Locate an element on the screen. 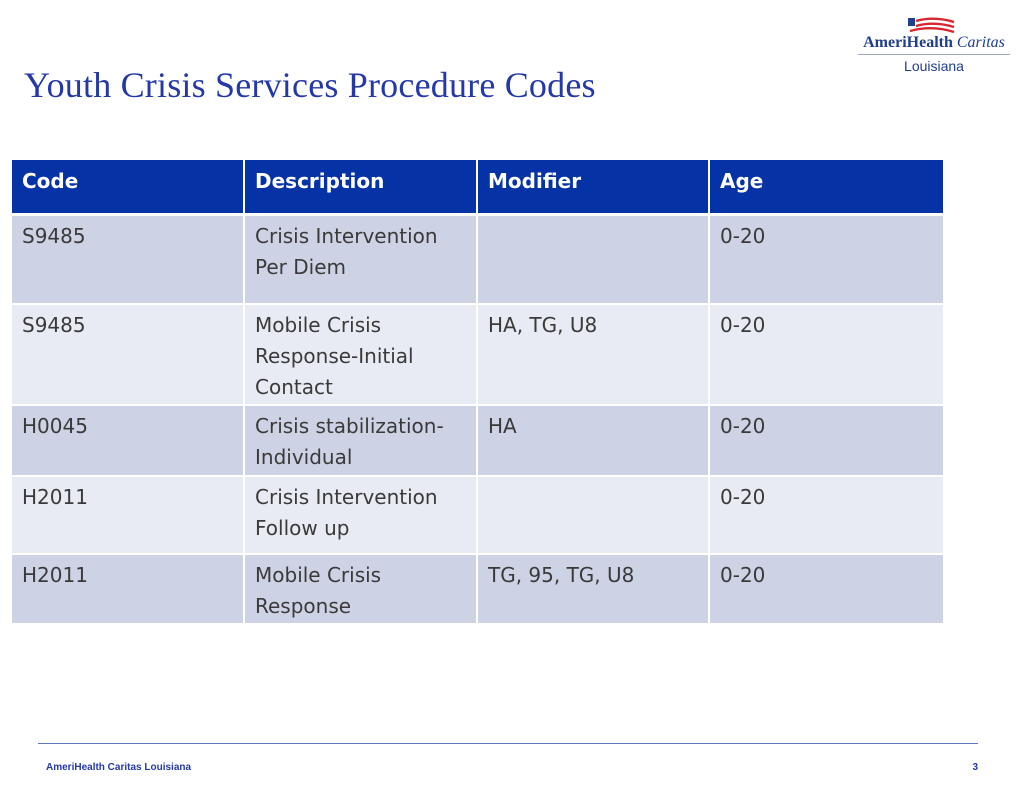 The height and width of the screenshot is (791, 1024). cell-description: Mobile Crisis Response-Initial Contact is located at coordinates (361, 355).